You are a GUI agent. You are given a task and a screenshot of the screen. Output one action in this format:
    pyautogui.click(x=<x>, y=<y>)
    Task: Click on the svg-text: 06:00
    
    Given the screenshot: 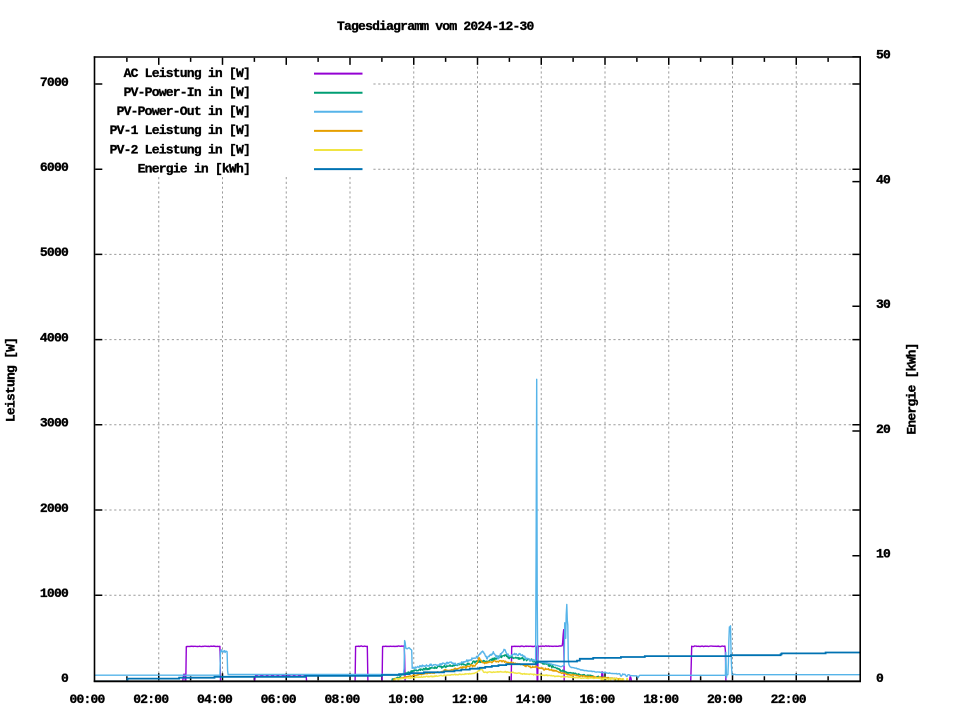 What is the action you would take?
    pyautogui.click(x=279, y=699)
    